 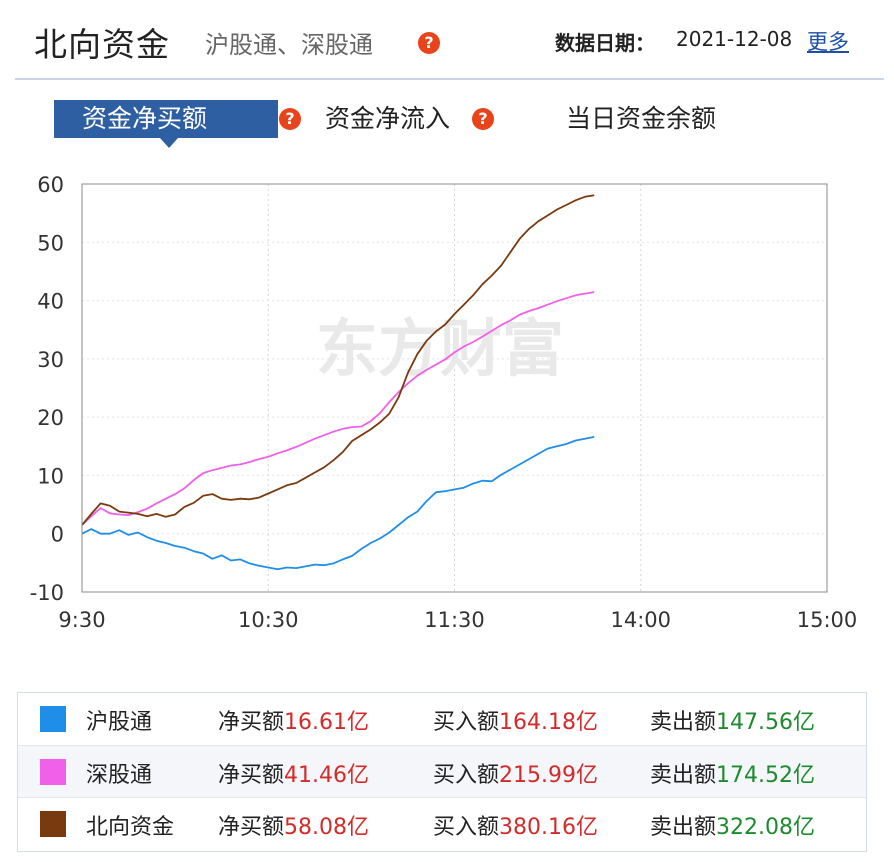 What do you see at coordinates (765, 722) in the screenshot?
I see `sell-value: 147.56亿` at bounding box center [765, 722].